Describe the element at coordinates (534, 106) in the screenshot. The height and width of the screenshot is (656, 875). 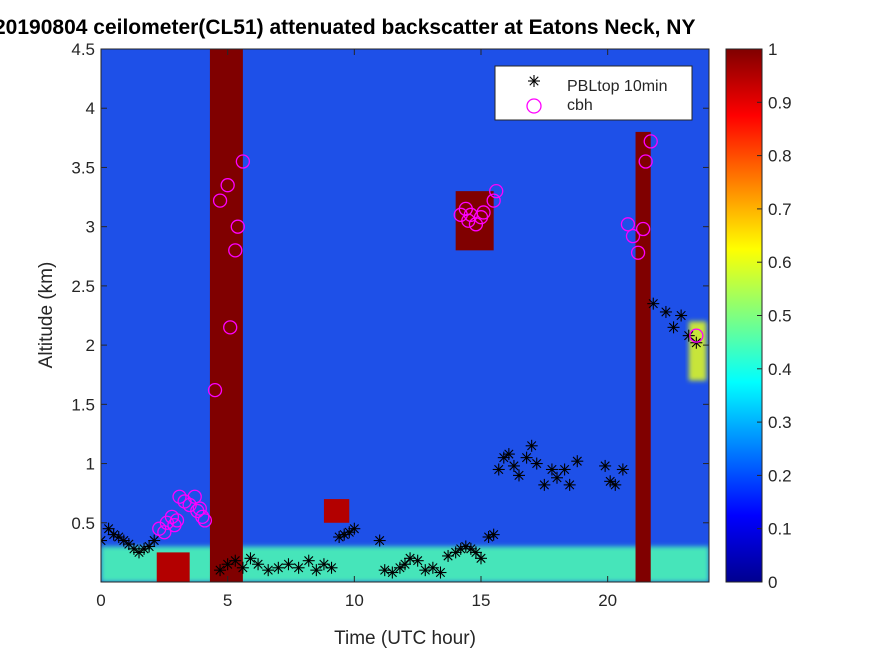
I see `legend-cbh-marker` at that location.